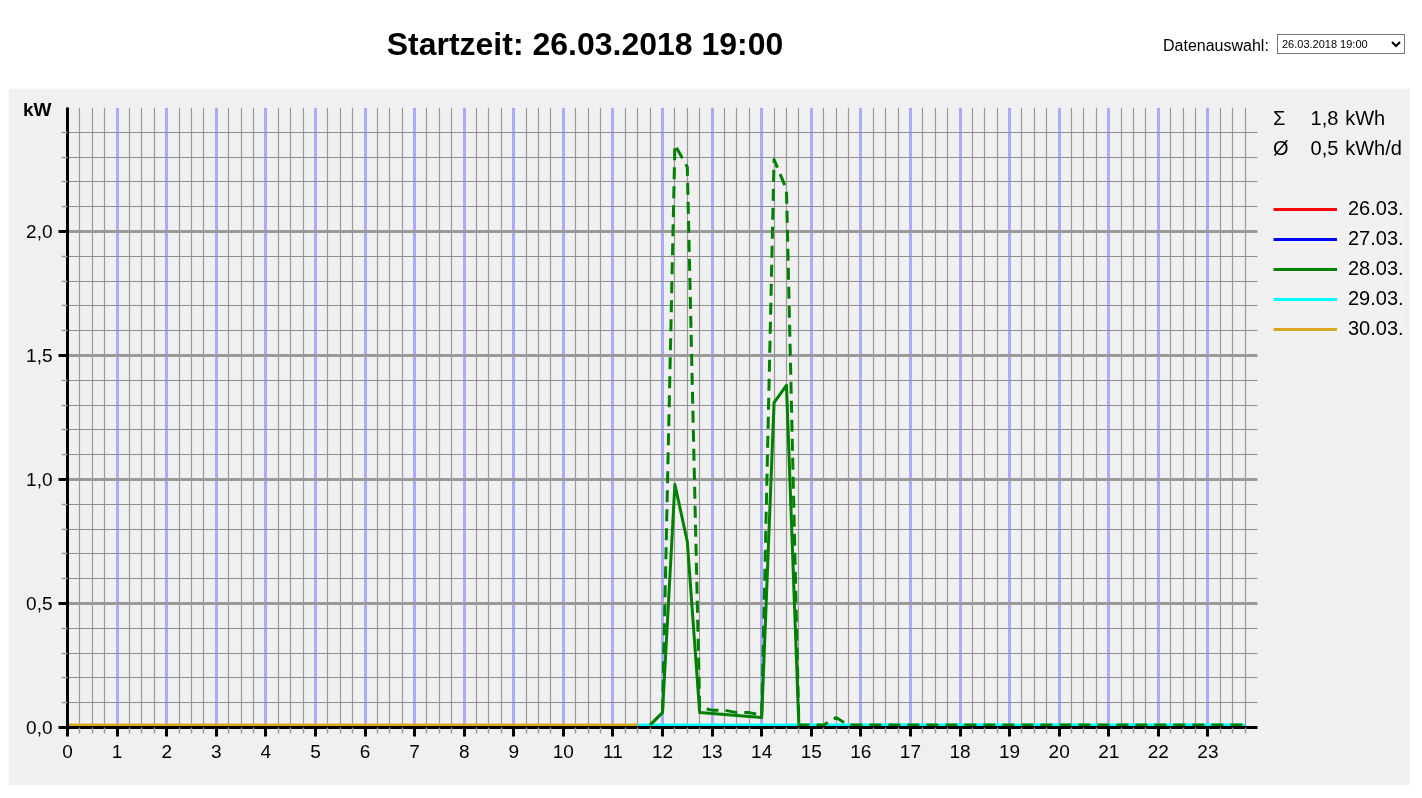 This screenshot has width=1422, height=798. I want to click on x-tick-label: 9, so click(514, 751).